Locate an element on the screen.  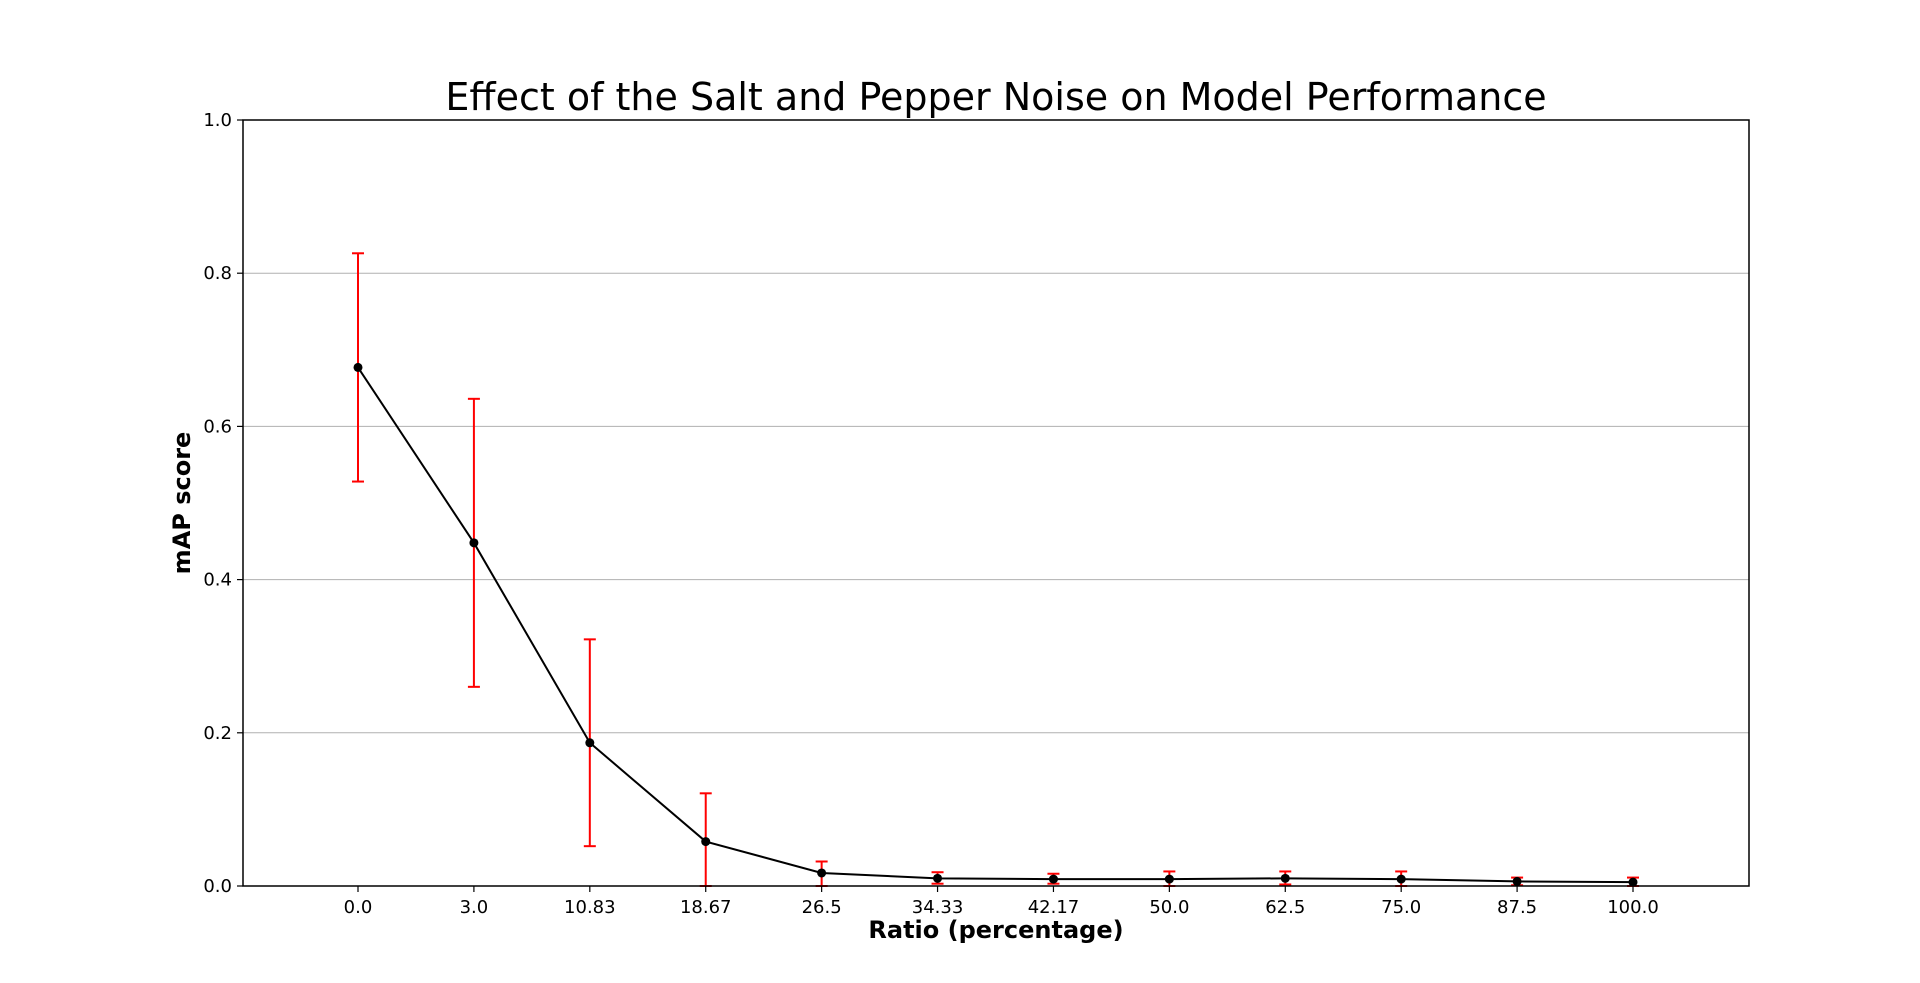
x-tick-label: 10.83 is located at coordinates (590, 907).